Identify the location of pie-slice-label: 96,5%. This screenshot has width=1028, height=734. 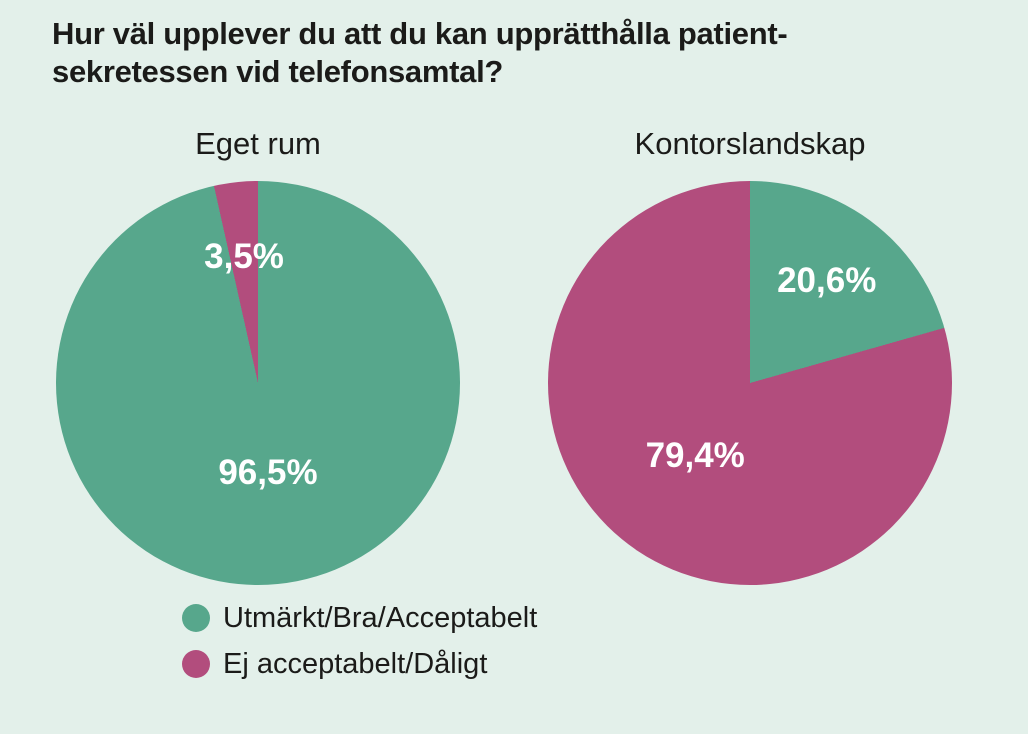
(268, 473).